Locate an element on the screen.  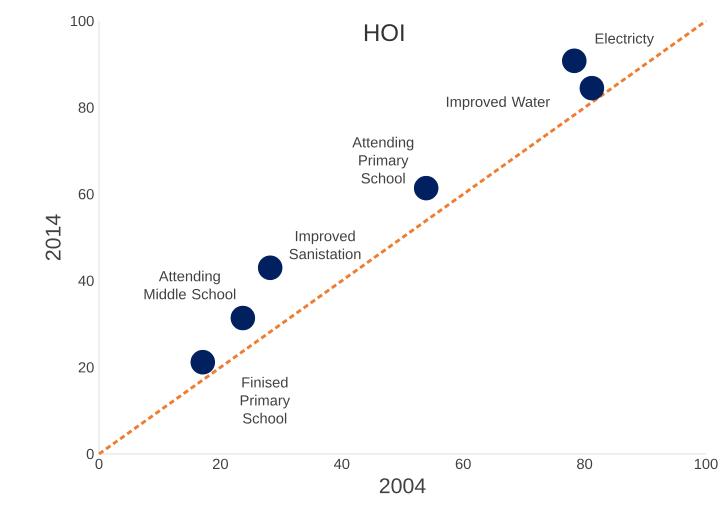
annotation: Finised Primary School is located at coordinates (265, 400).